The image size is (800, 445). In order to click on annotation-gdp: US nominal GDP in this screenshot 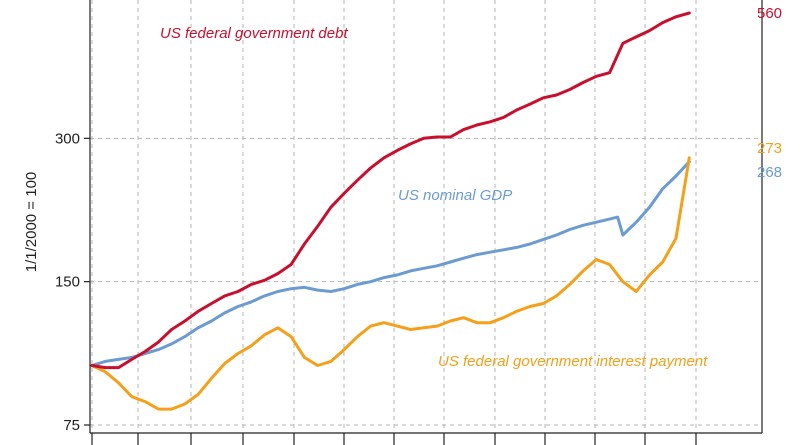, I will do `click(455, 195)`.